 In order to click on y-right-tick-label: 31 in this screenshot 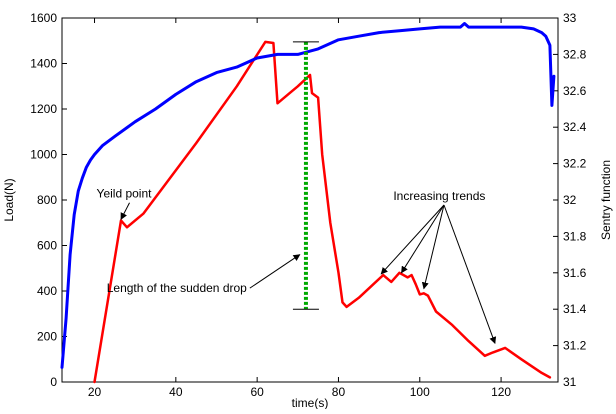, I will do `click(570, 382)`.